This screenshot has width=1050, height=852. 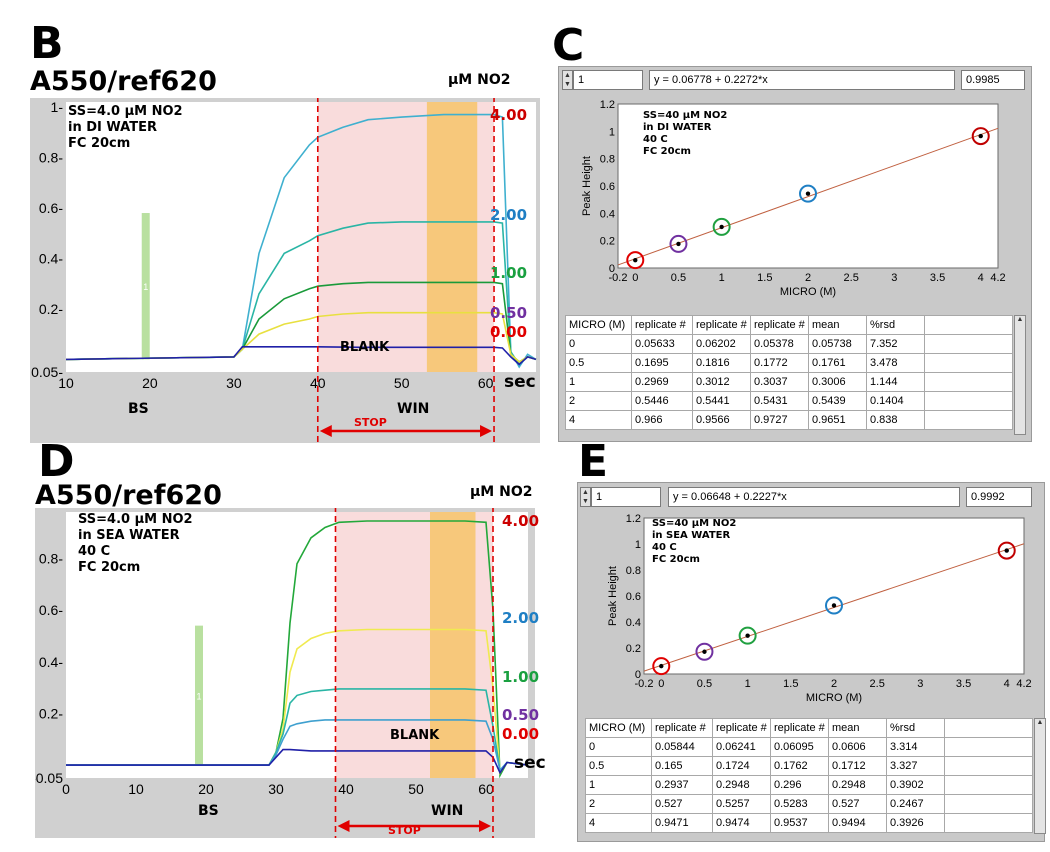 What do you see at coordinates (915, 823) in the screenshot?
I see `table-cell: 0.3926` at bounding box center [915, 823].